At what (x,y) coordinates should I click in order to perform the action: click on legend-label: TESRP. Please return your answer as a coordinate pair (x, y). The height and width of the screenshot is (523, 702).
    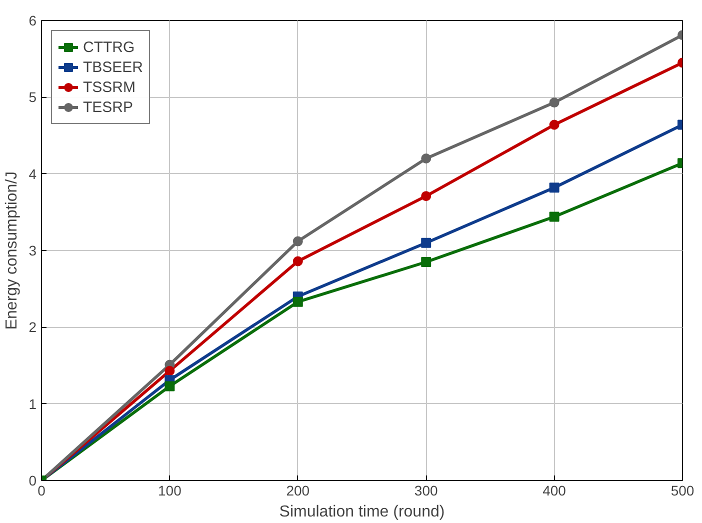
    Looking at the image, I should click on (108, 107).